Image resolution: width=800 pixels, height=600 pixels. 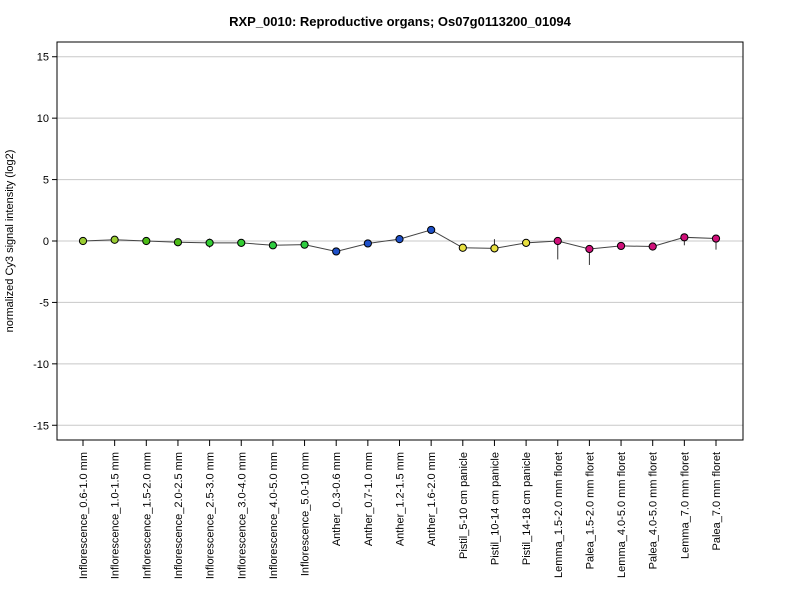 What do you see at coordinates (147, 515) in the screenshot?
I see `x-tick-label: Inflorescence_1.5-2.0 mm` at bounding box center [147, 515].